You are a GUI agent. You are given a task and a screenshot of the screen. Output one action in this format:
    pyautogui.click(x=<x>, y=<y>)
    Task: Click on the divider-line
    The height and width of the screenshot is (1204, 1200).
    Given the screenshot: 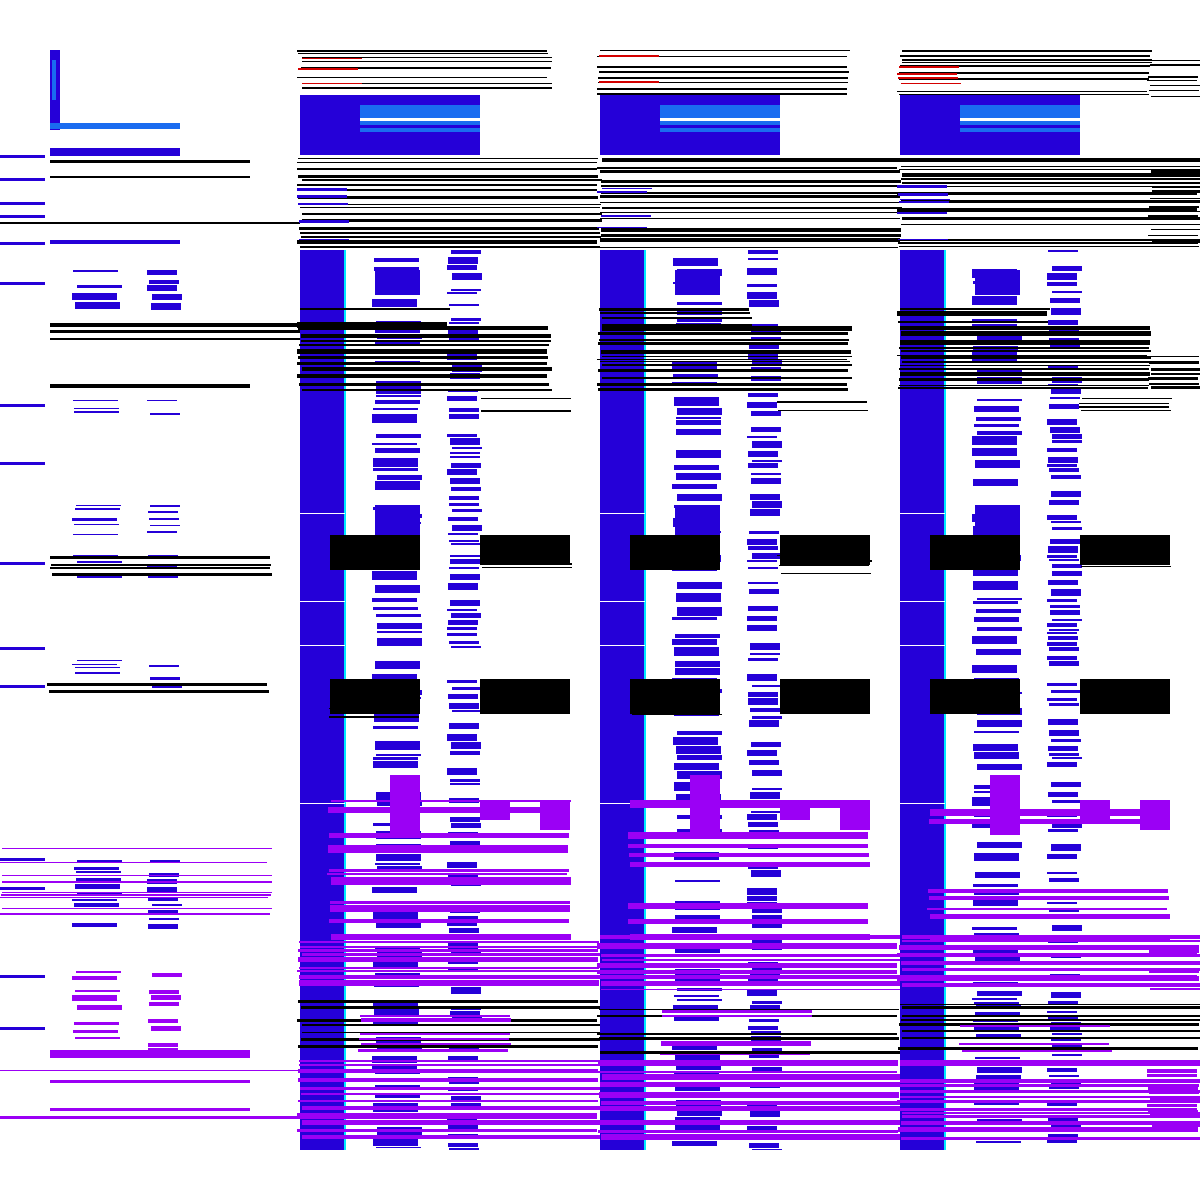 What is the action you would take?
    pyautogui.click(x=922, y=803)
    